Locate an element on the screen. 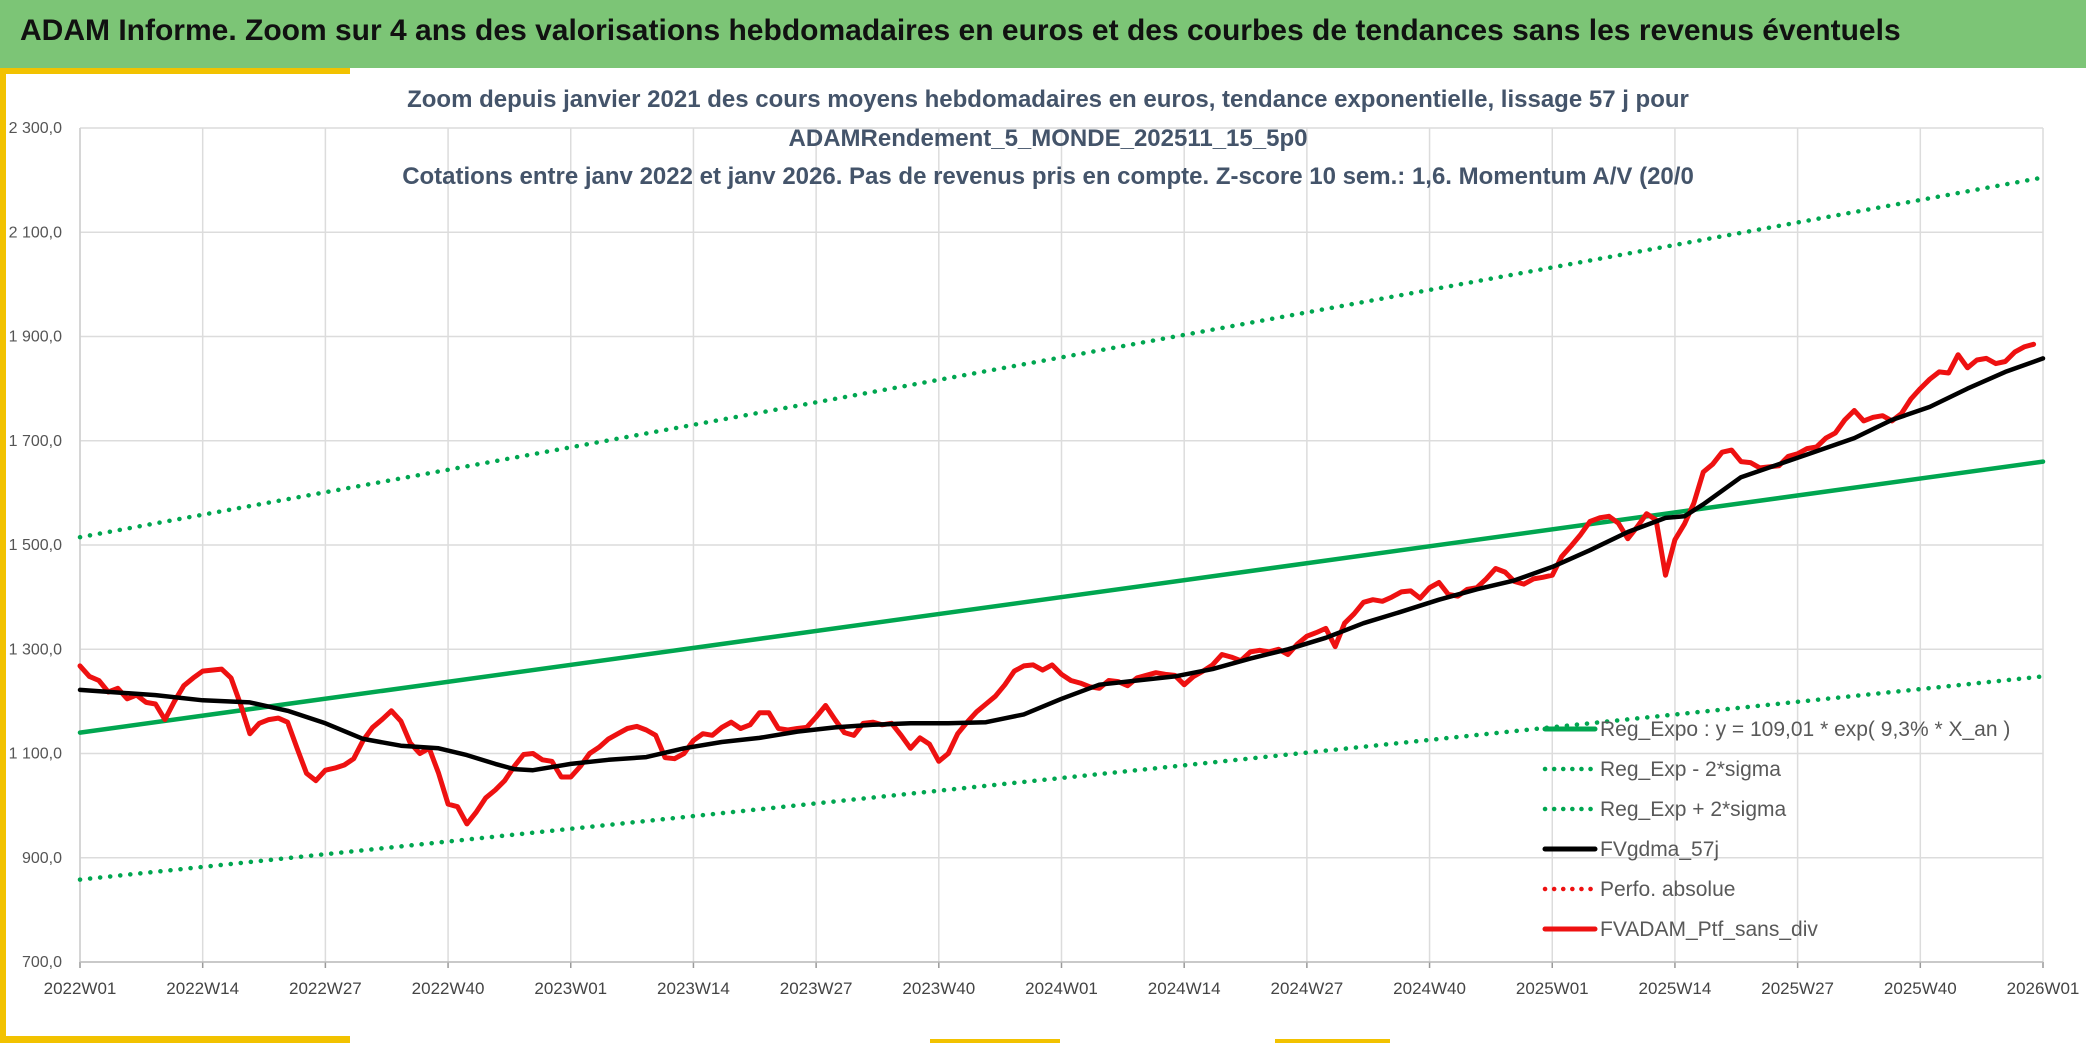  legend-label: FVgdma_57j is located at coordinates (1659, 849).